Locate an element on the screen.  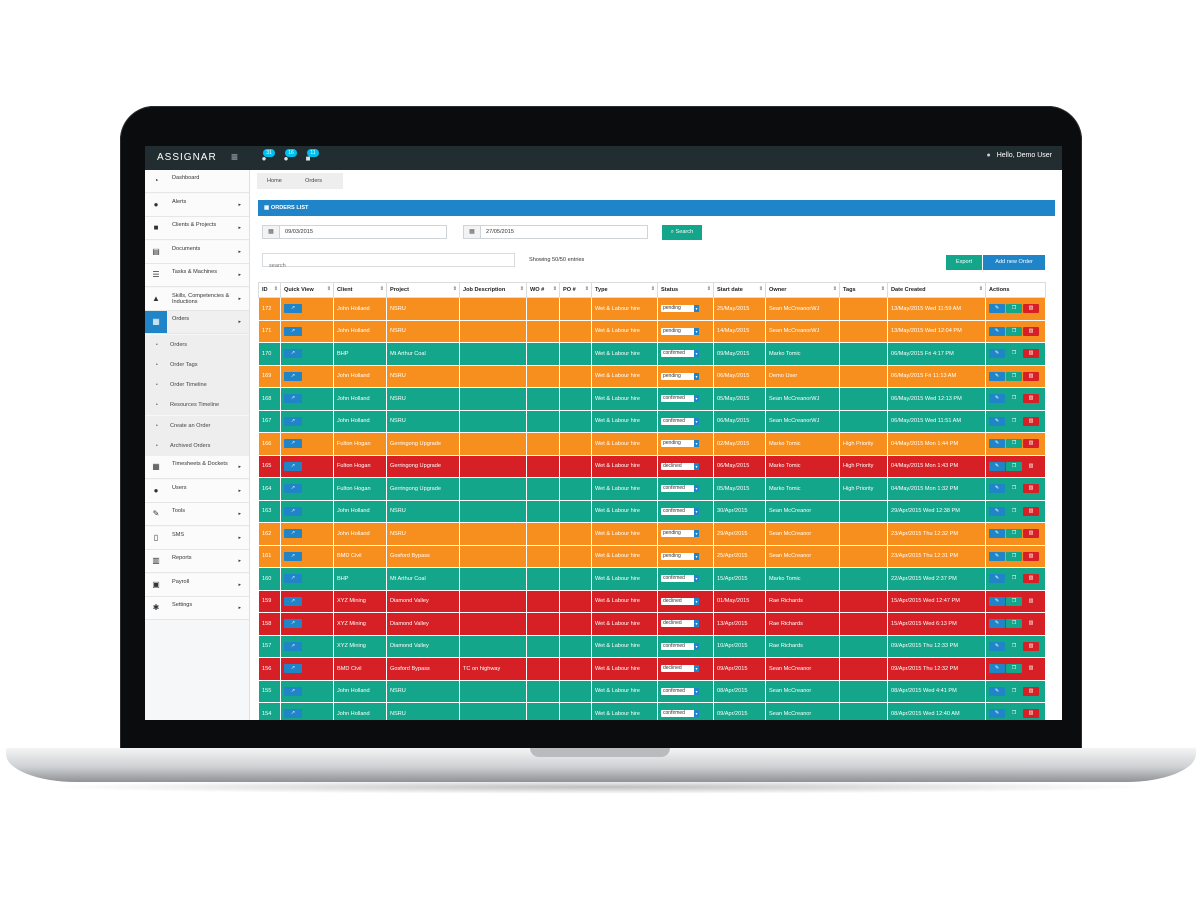
start-date-field: ▦ 09/03/2015 is located at coordinates (354, 232).